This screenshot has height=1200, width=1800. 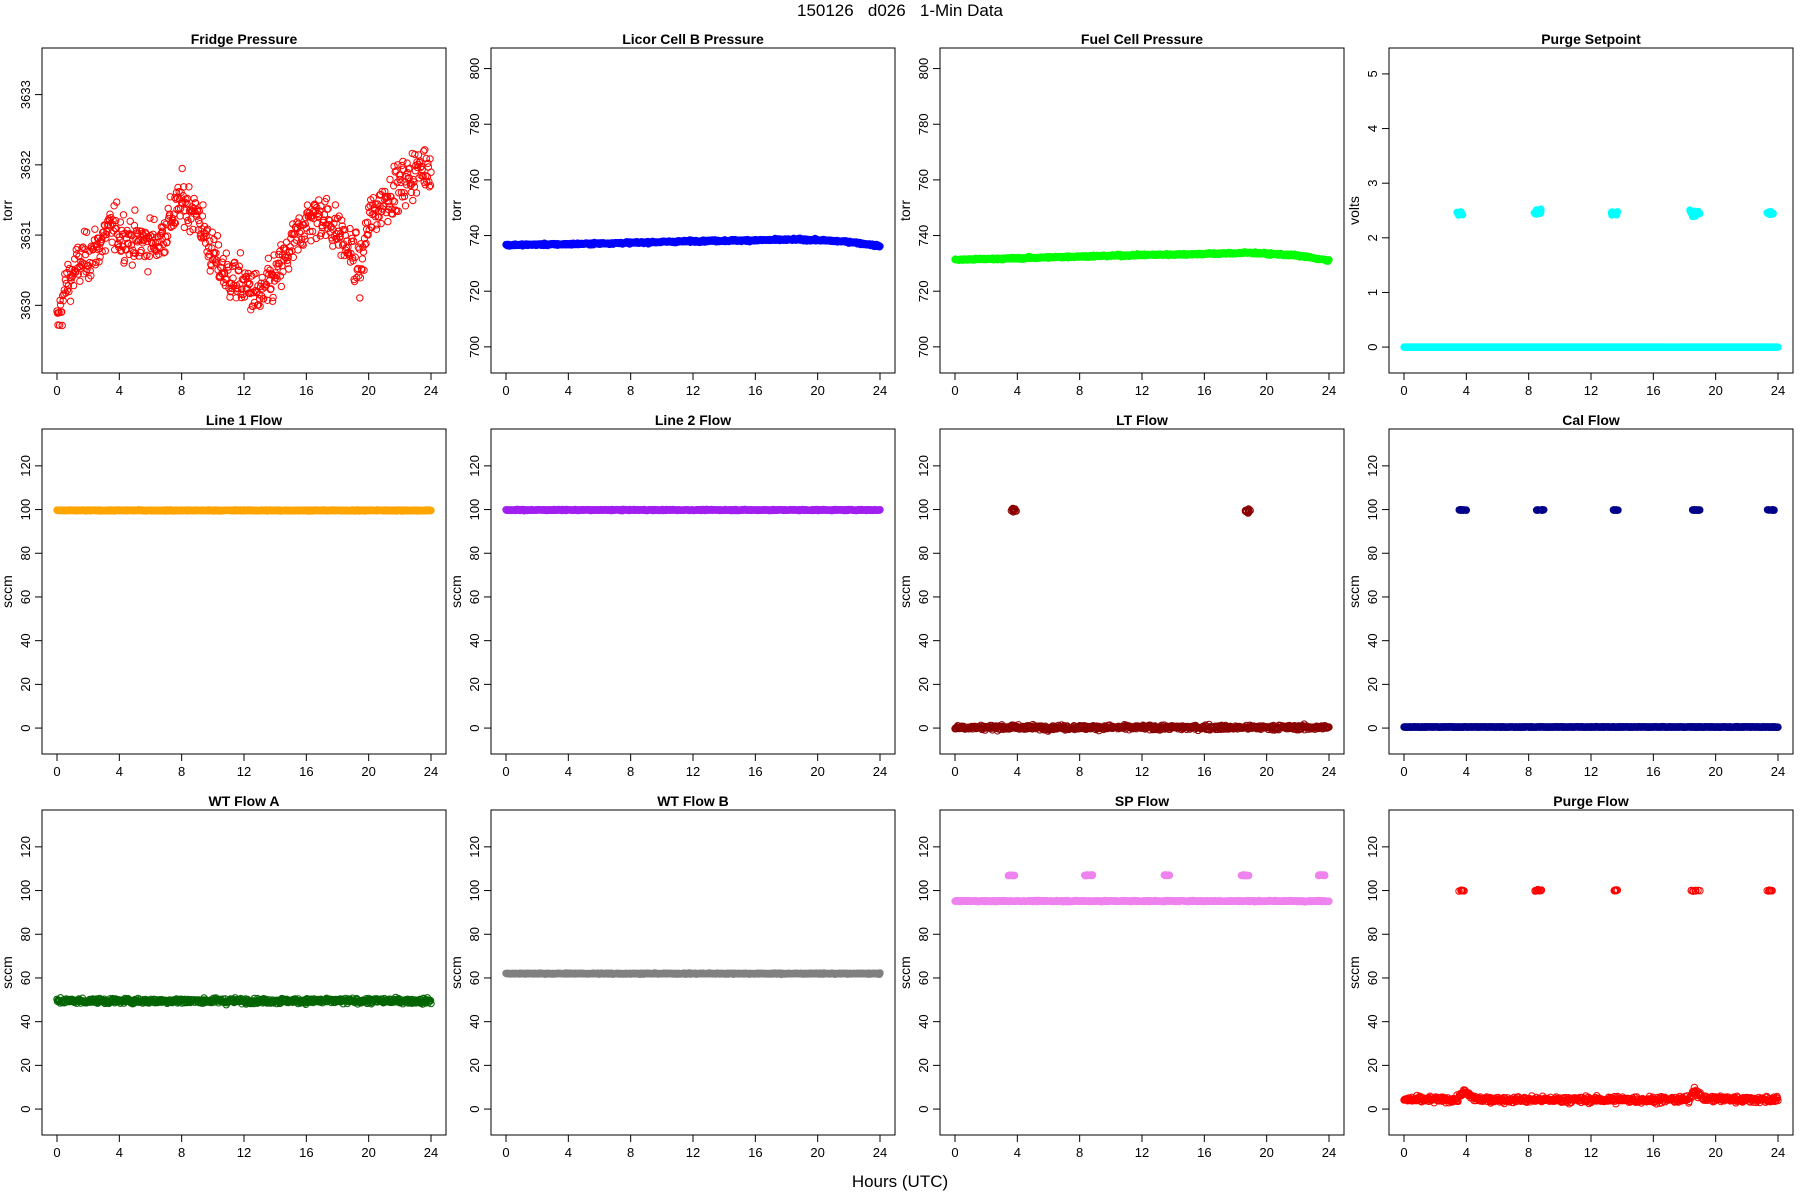 I want to click on panel-title: LT Flow, so click(x=1142, y=420).